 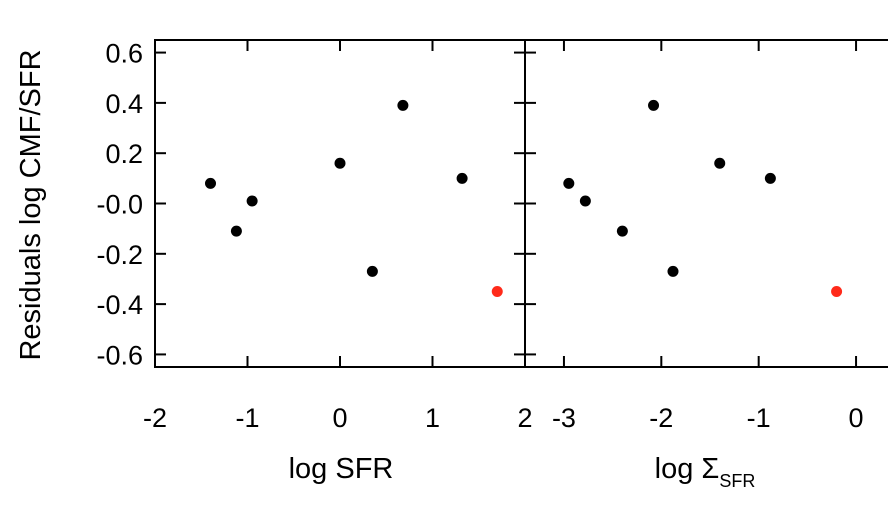 I want to click on x-tick-label-left: -1, so click(x=247, y=418).